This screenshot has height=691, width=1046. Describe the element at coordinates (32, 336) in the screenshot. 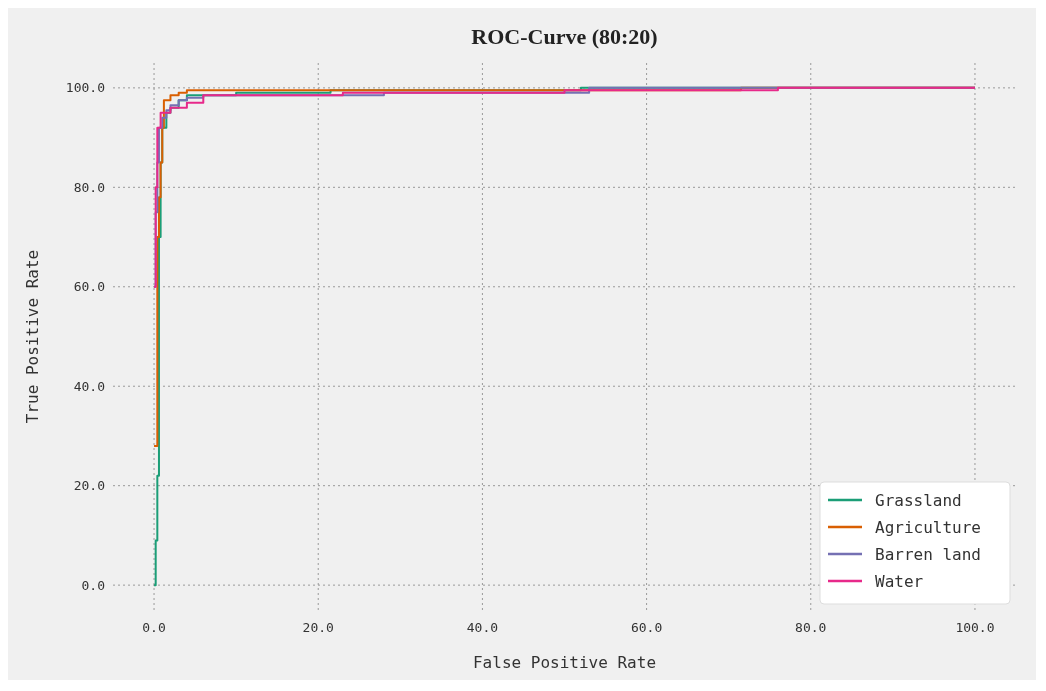

I see `y-axis-title: True Positive Rate` at that location.